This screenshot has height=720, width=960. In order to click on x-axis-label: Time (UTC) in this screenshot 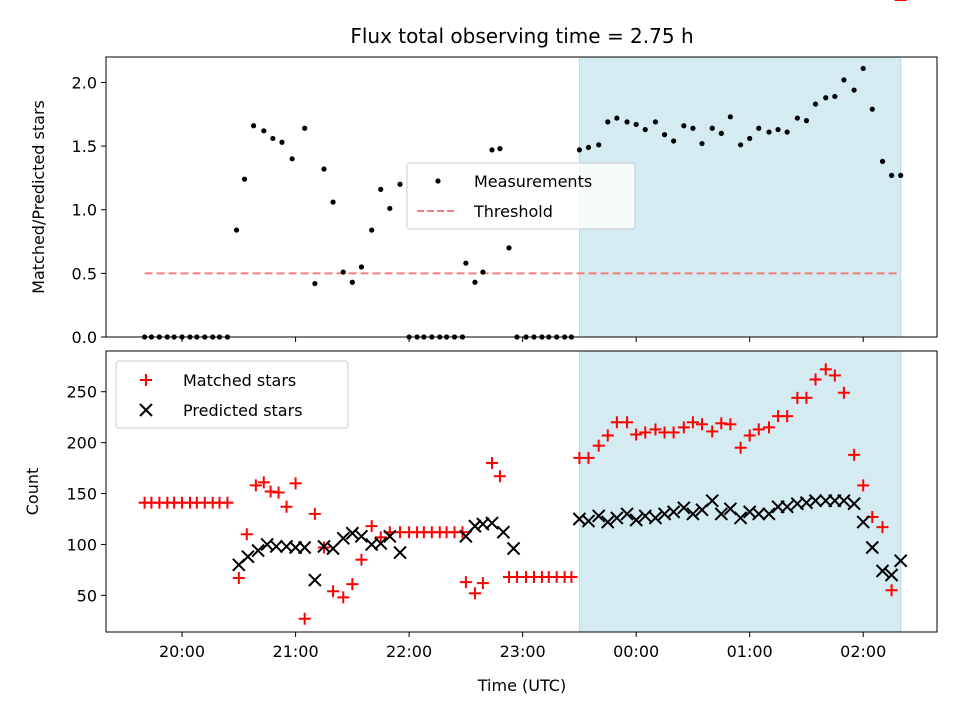, I will do `click(521, 685)`.